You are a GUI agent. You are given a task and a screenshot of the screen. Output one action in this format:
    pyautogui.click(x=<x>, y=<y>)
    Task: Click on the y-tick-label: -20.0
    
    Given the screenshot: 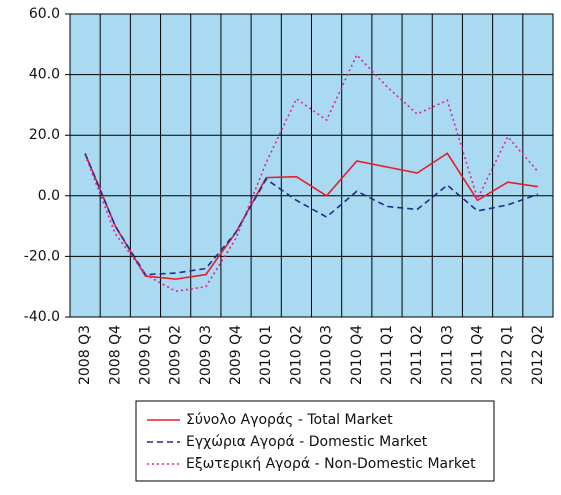 What is the action you would take?
    pyautogui.click(x=42, y=256)
    